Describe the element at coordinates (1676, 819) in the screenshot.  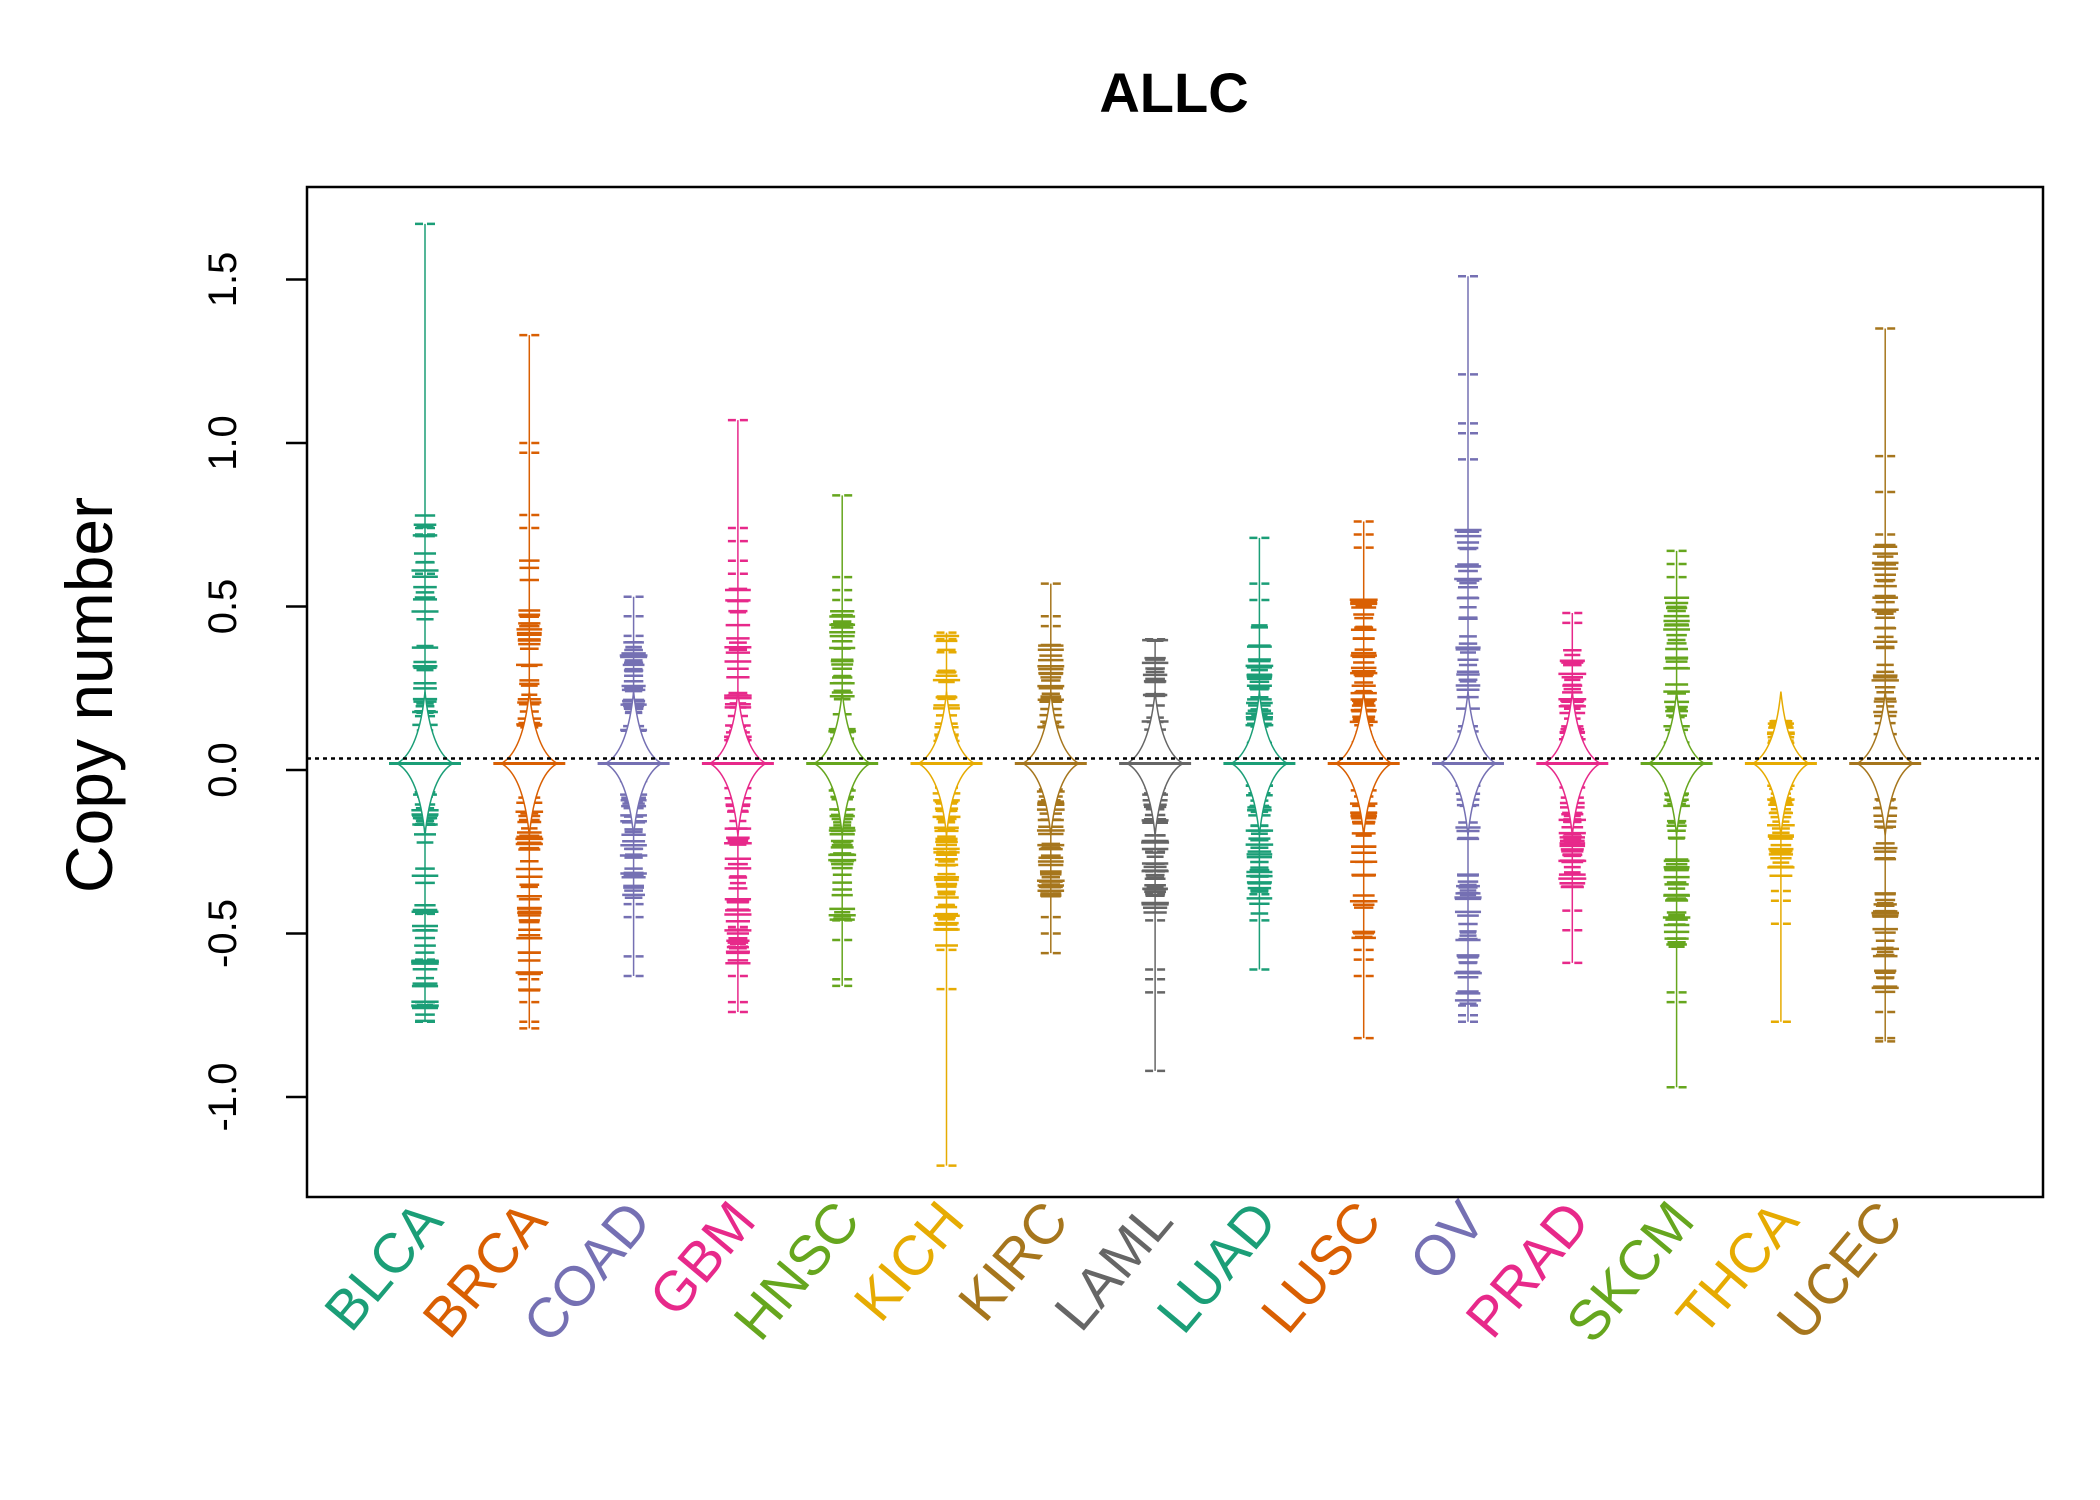
I see `bean-skcm` at that location.